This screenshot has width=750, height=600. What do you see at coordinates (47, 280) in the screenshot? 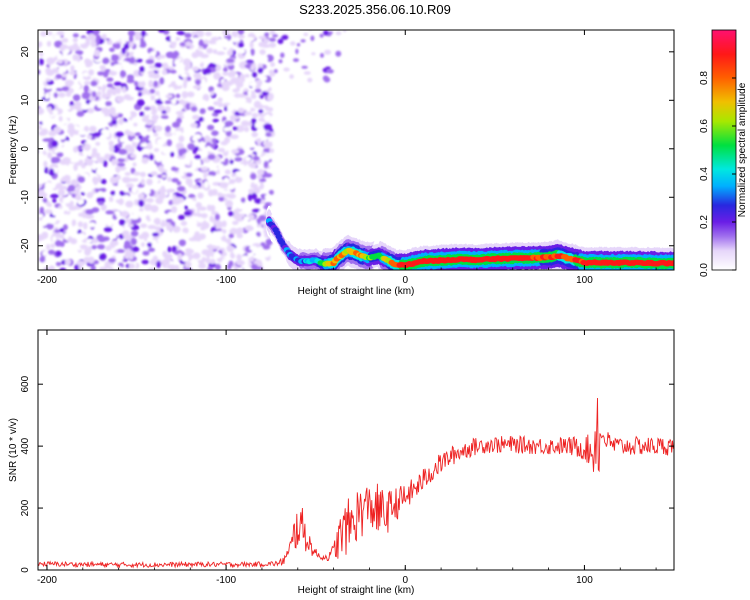
I see `spectrogram-x-tick-label: -200` at bounding box center [47, 280].